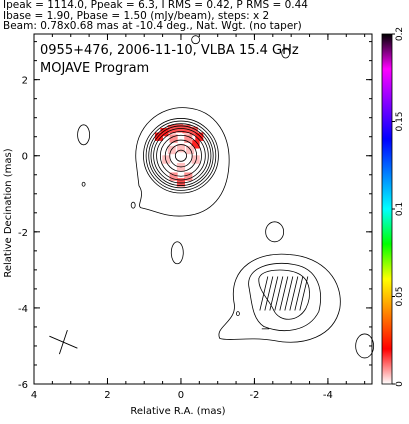  Describe the element at coordinates (25, 157) in the screenshot. I see `y-tick-label: 0` at that location.